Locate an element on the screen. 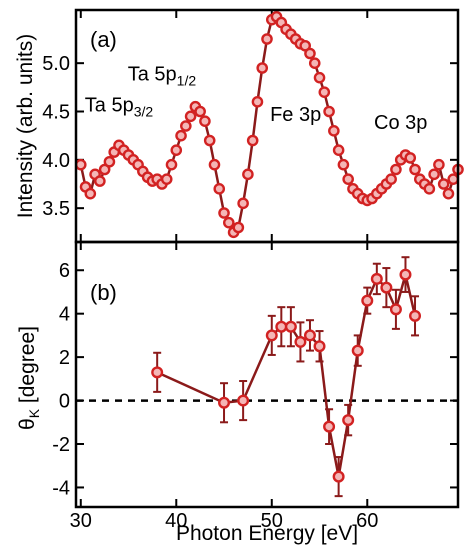 The image size is (470, 550). panel-b-xtick-label: 60 is located at coordinates (367, 521).